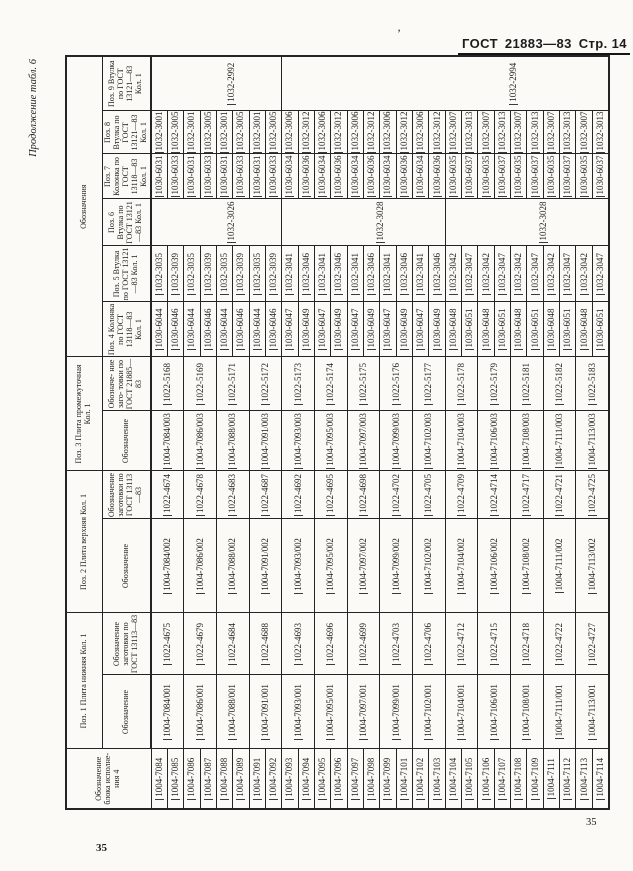  What do you see at coordinates (232, 383) in the screenshot?
I see `cell-value: 1022-5171` at bounding box center [232, 383].